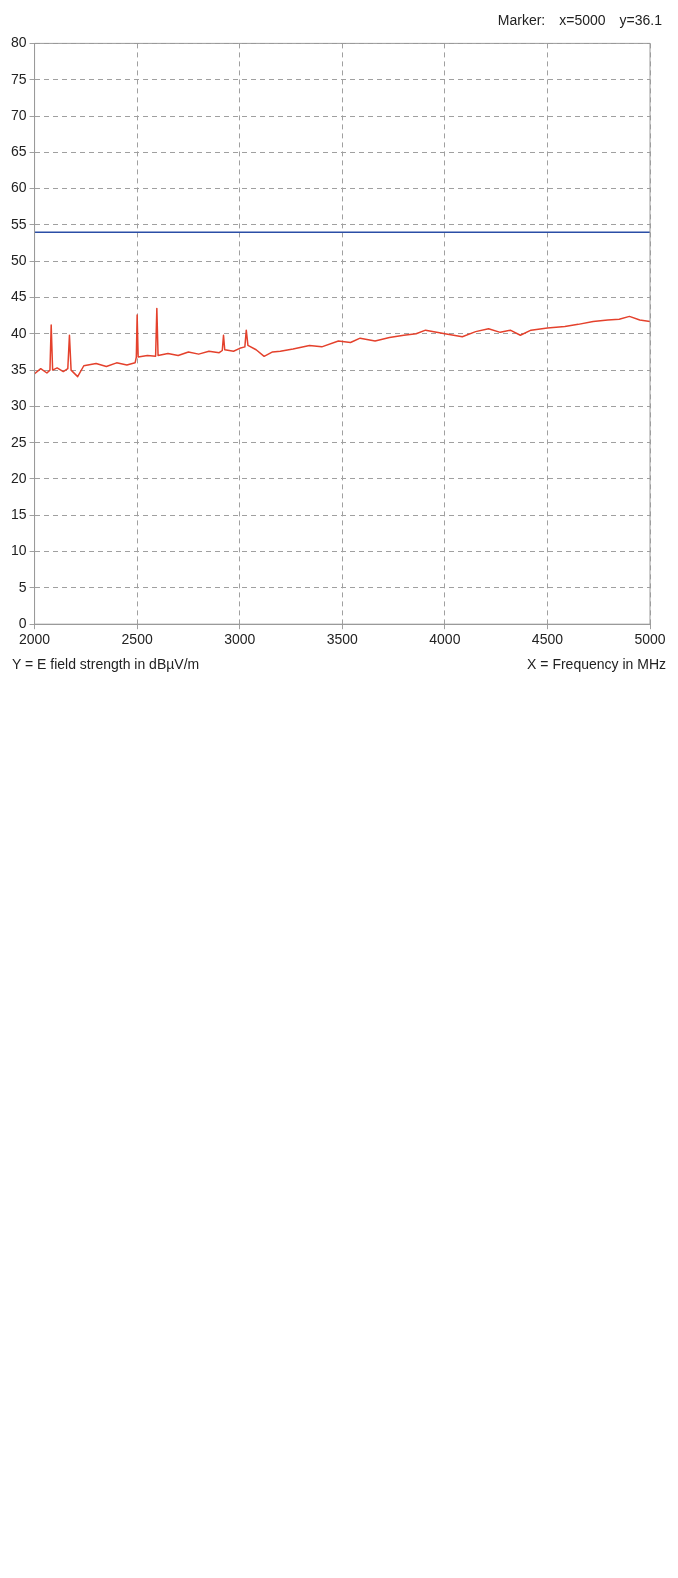  Describe the element at coordinates (18, 260) in the screenshot. I see `y-tick-label: 50` at that location.